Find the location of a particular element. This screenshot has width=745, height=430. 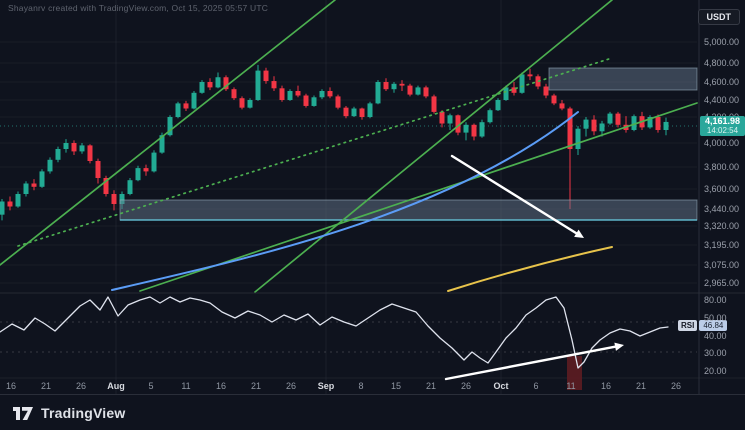

tradingview-logo-link: TradingView is located at coordinates (69, 413).